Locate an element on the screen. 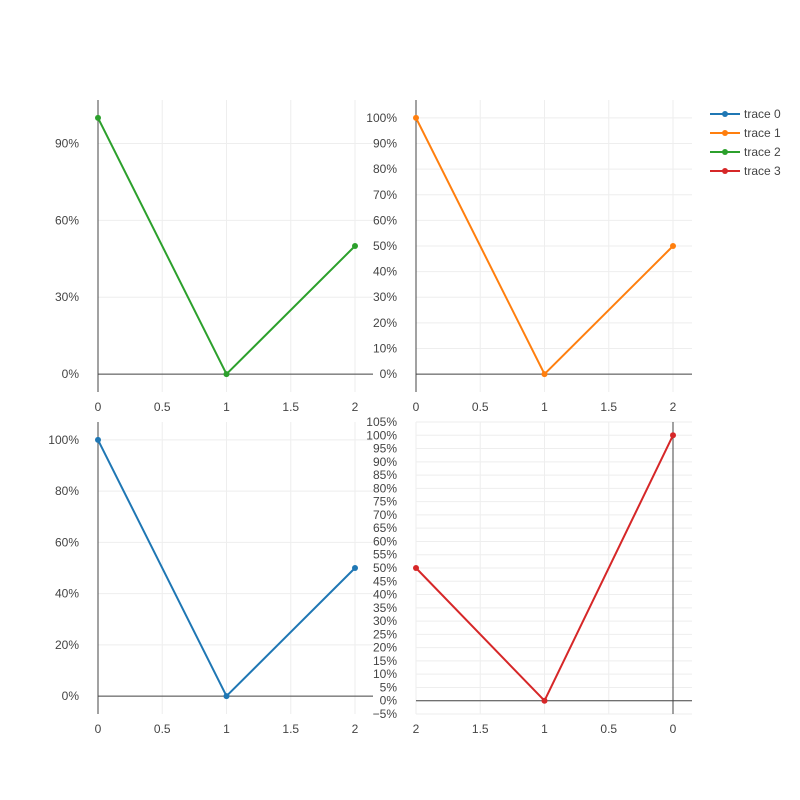 The width and height of the screenshot is (800, 800). legend-label: trace 2 is located at coordinates (762, 152).